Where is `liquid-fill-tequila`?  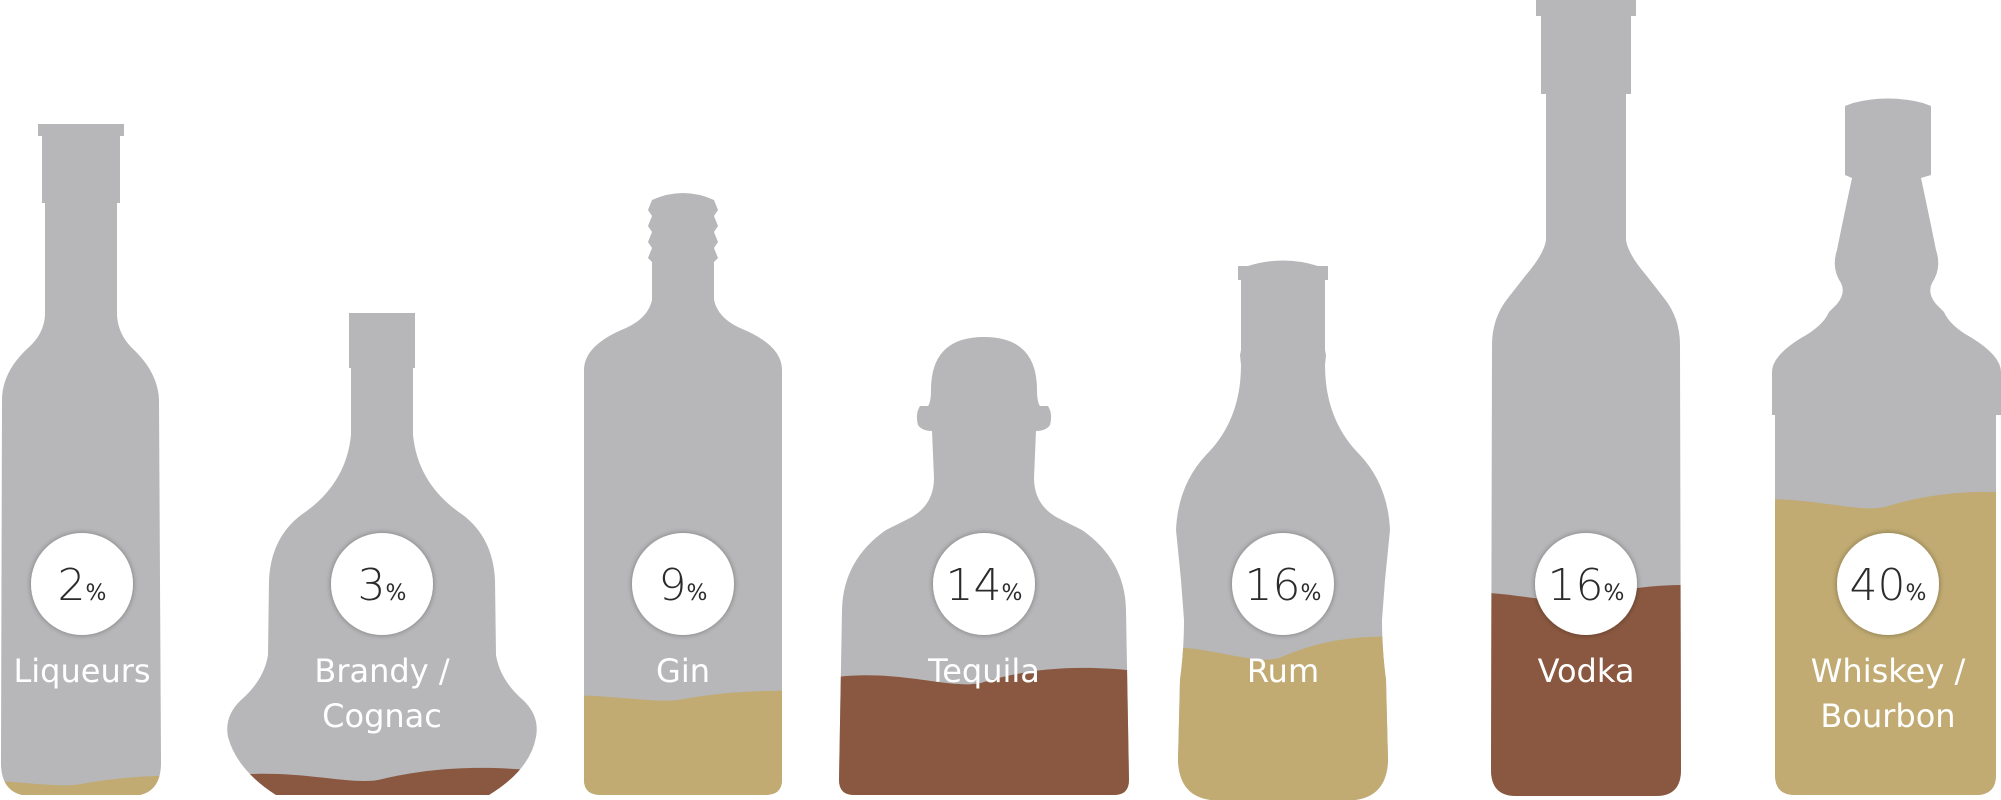
liquid-fill-tequila is located at coordinates (984, 731).